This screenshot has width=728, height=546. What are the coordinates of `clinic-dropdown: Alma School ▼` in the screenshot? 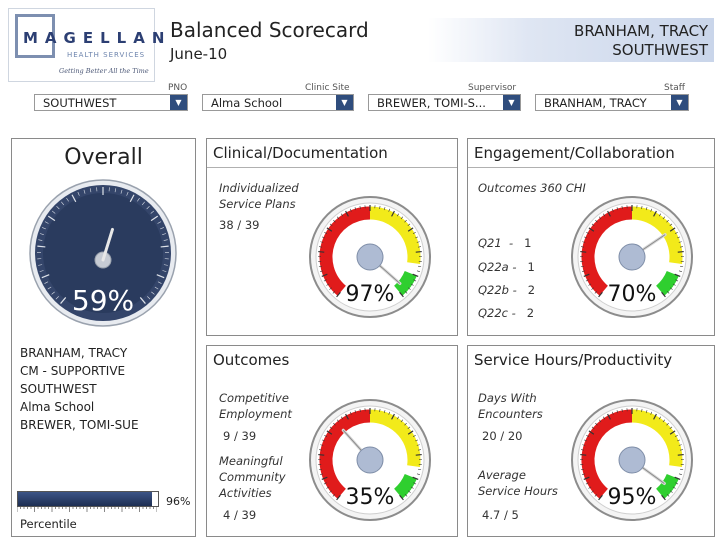 It's located at (278, 102).